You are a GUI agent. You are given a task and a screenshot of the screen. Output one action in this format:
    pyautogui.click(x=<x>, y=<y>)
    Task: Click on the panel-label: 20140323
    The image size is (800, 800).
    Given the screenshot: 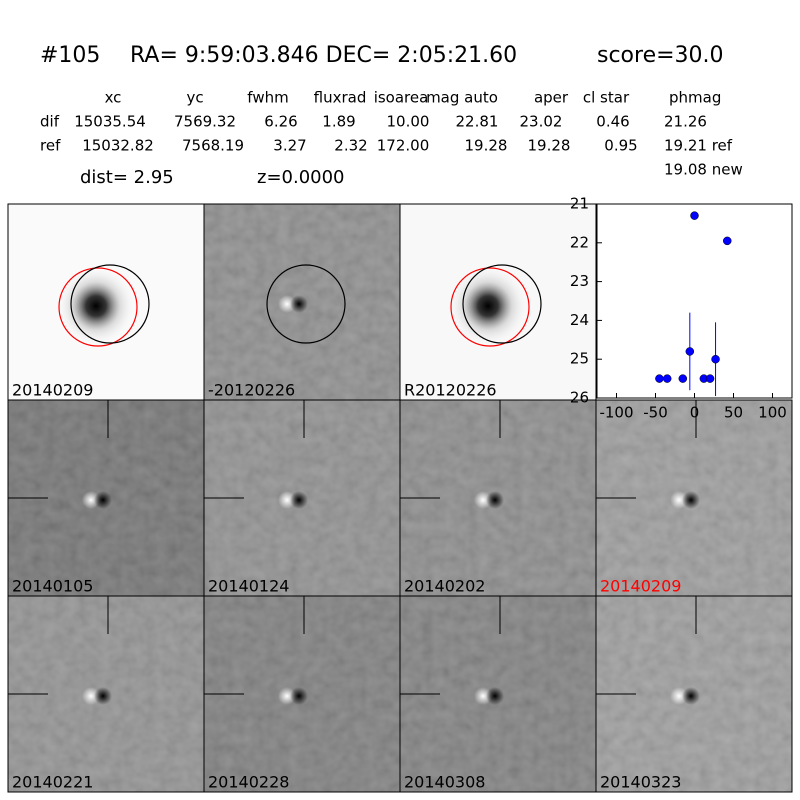 What is the action you would take?
    pyautogui.click(x=640, y=782)
    